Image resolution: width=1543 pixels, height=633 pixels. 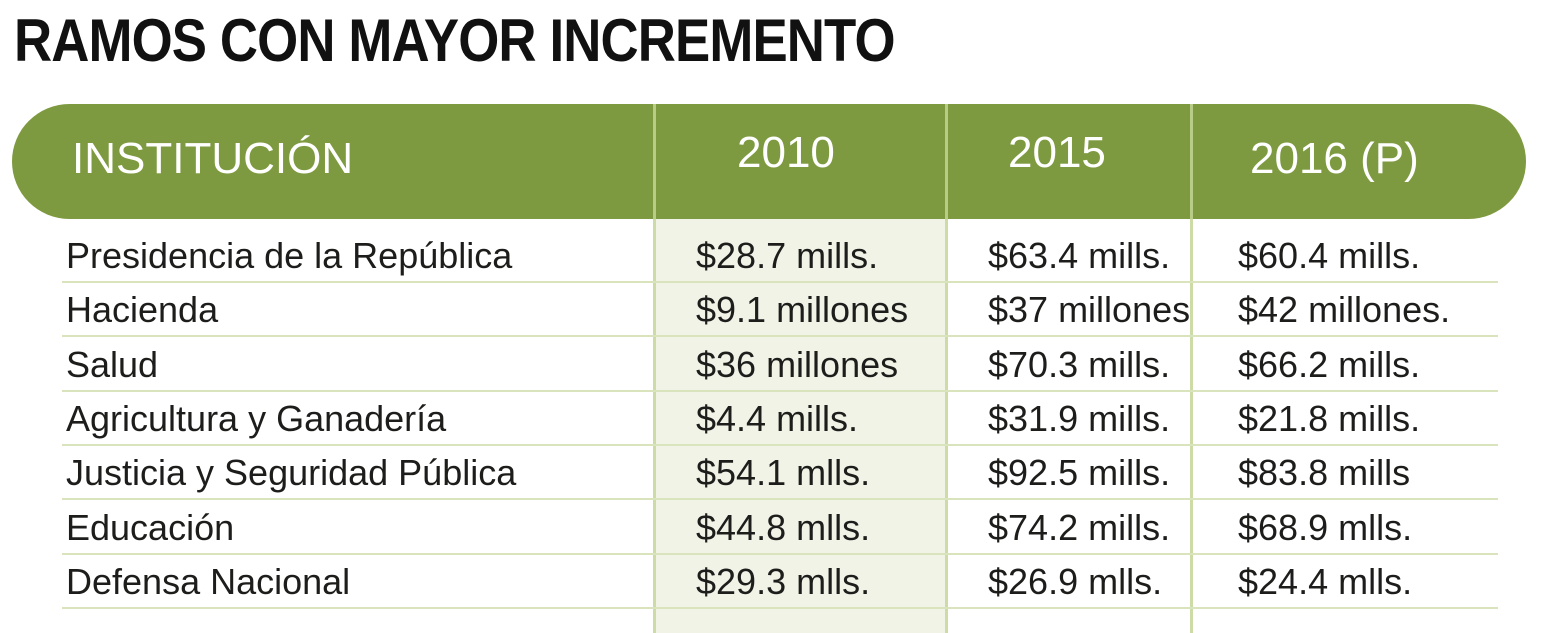 What do you see at coordinates (1324, 473) in the screenshot?
I see `value-cell-2016: $83.8 mills` at bounding box center [1324, 473].